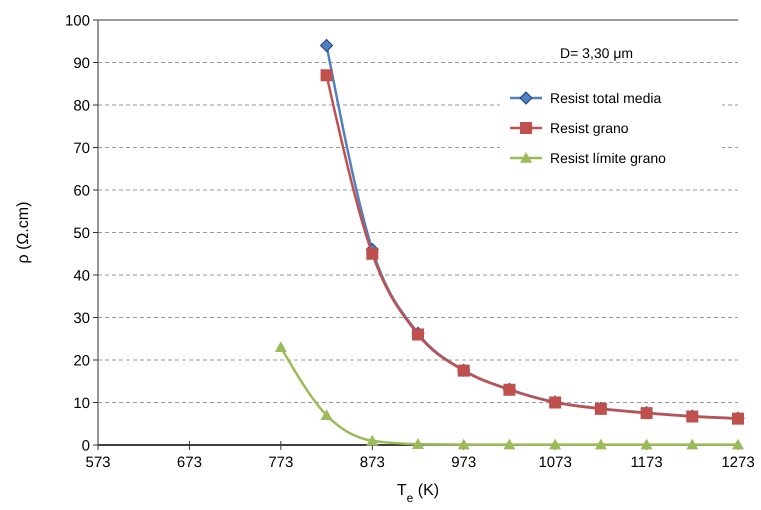 This screenshot has height=510, width=761. Describe the element at coordinates (646, 462) in the screenshot. I see `x-tick-label: 1173` at that location.